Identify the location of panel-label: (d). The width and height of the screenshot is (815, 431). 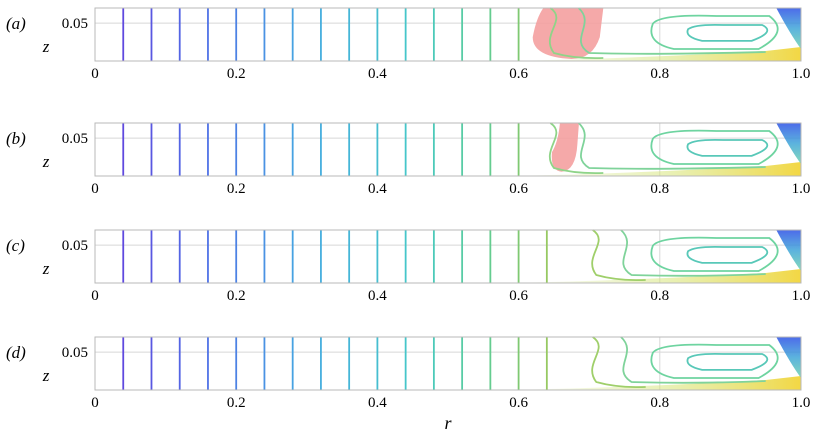
(16, 352).